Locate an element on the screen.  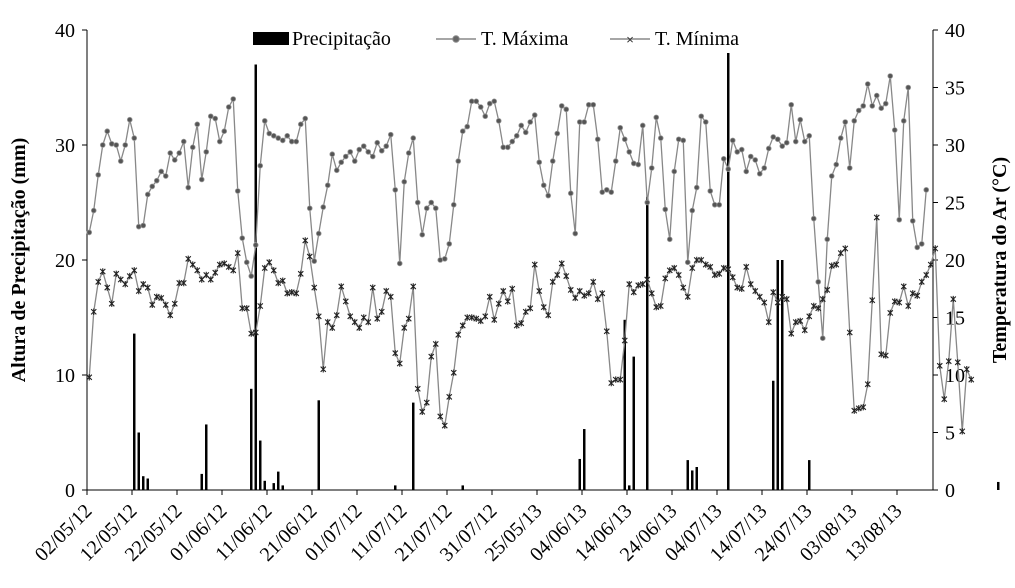
right-tick-label: 10 is located at coordinates (955, 376).